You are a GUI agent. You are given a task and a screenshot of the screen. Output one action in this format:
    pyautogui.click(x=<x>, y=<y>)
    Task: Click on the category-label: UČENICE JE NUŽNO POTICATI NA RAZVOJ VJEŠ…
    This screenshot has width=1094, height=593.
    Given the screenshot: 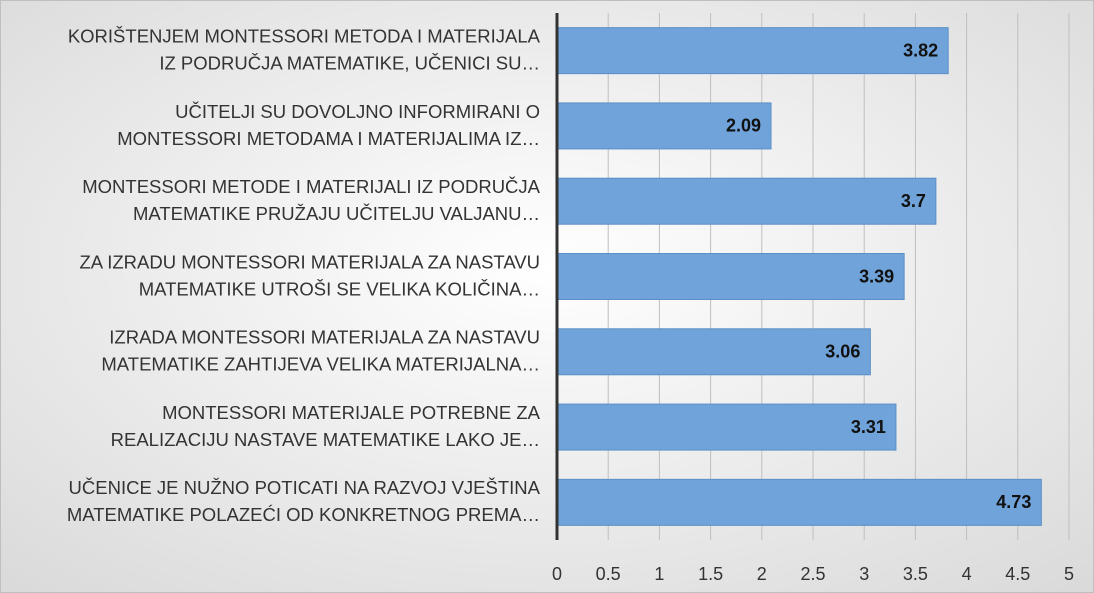 What is the action you would take?
    pyautogui.click(x=305, y=487)
    